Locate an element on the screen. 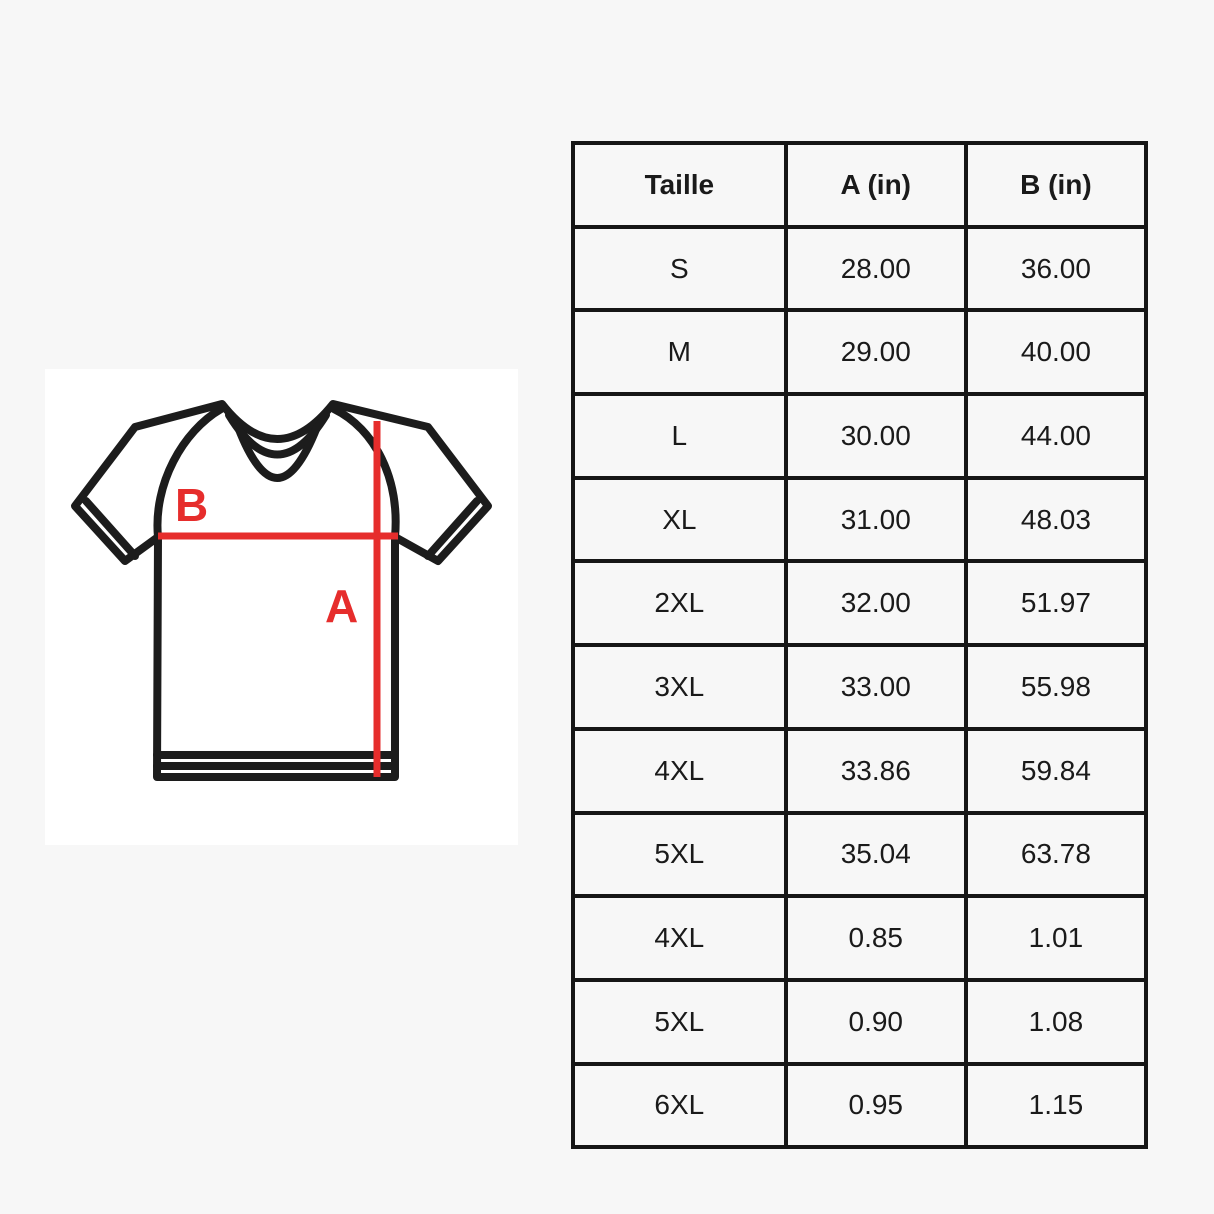  measure-a-cell: 0.95 is located at coordinates (875, 1105).